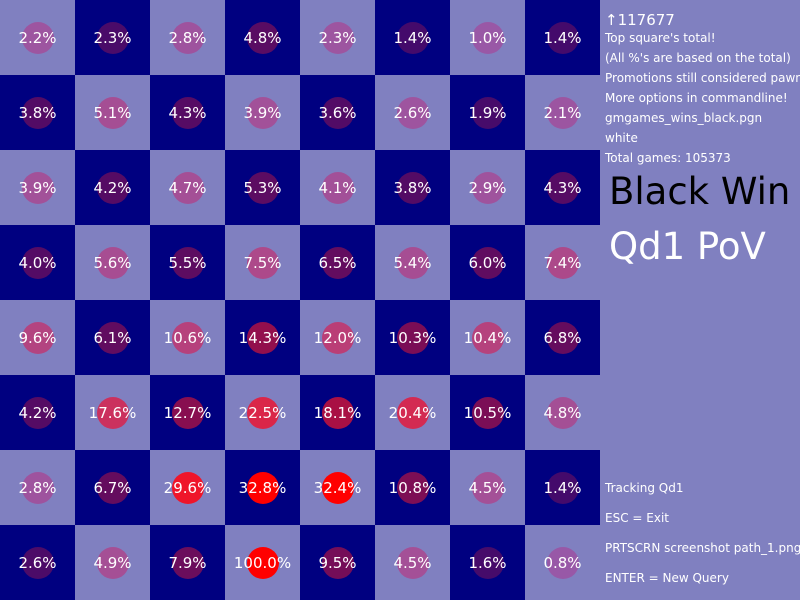  I want to click on square-percentage: 2.1%, so click(562, 112).